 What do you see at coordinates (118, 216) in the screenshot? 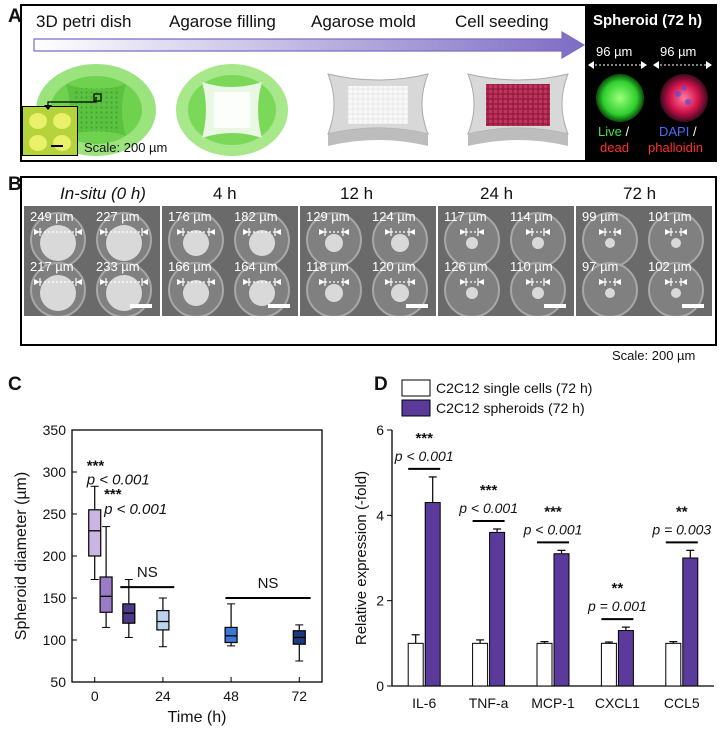
I see `spheroid-diameter-label: 227 µm` at bounding box center [118, 216].